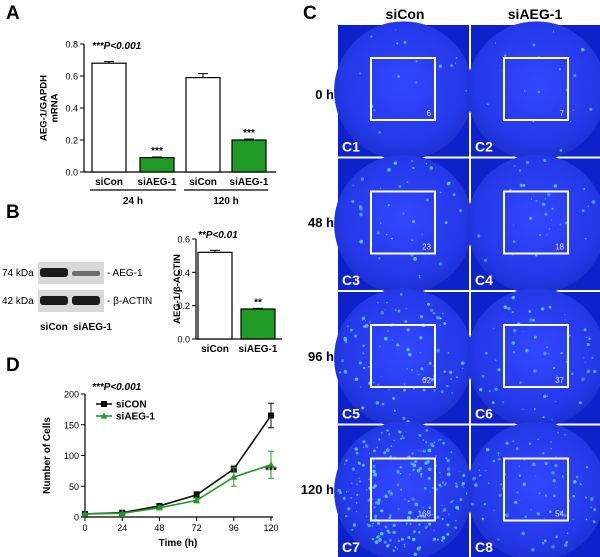 The image size is (600, 557). I want to click on panel-a-group-label: 120 h, so click(226, 201).